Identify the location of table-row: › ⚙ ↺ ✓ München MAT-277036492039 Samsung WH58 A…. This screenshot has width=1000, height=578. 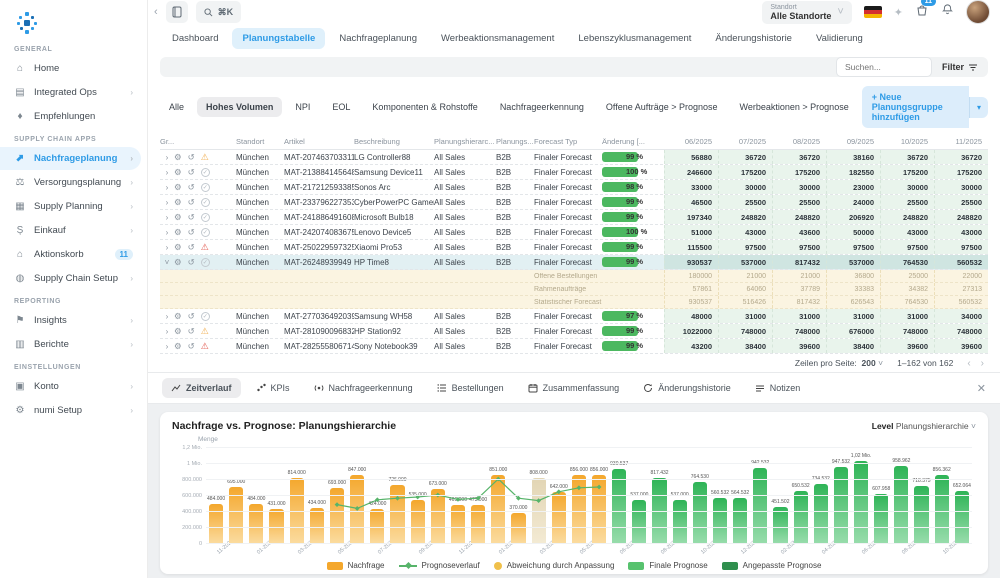
(574, 316).